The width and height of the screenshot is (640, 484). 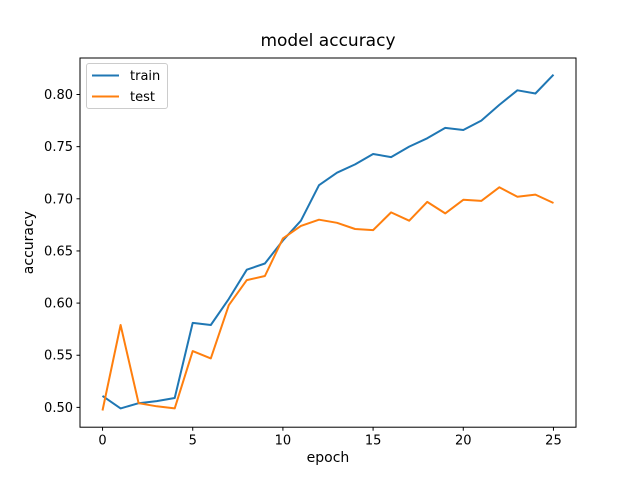 I want to click on x-tick-label: 25, so click(x=553, y=441).